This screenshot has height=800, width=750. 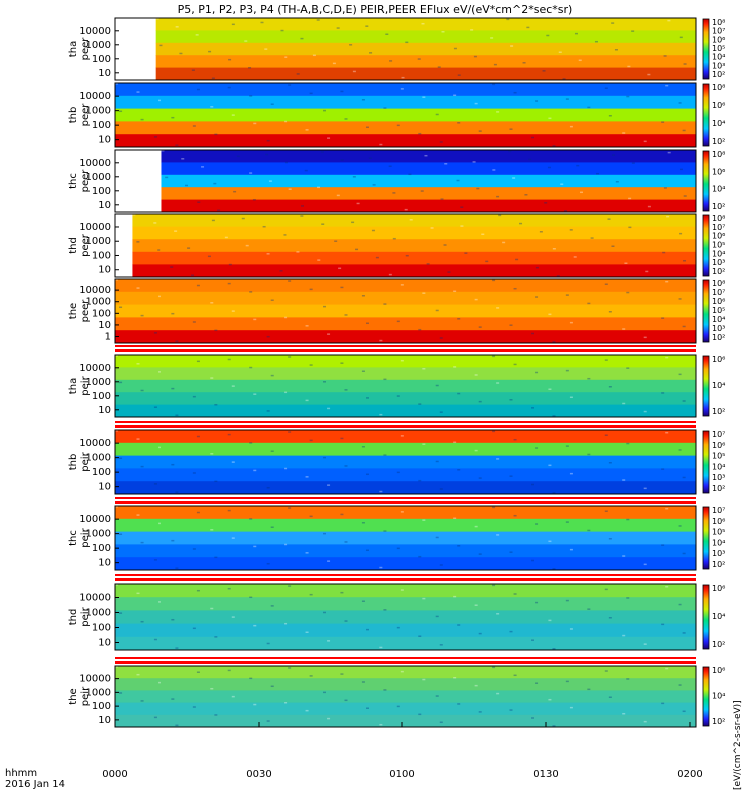 What do you see at coordinates (98, 302) in the screenshot?
I see `y-tick-label: 1000` at bounding box center [98, 302].